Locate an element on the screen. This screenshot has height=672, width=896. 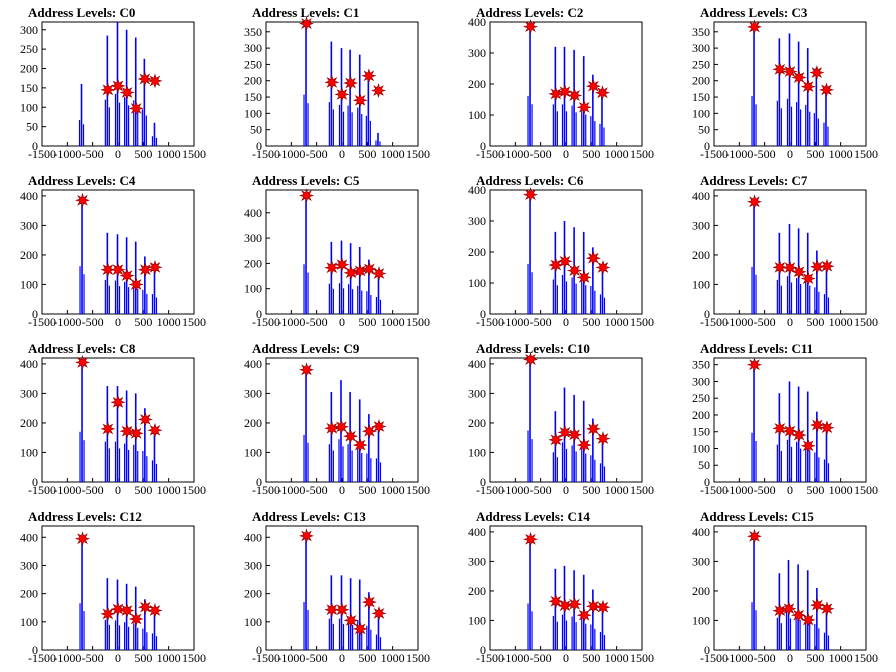
chart-title: Address Levels: C10 is located at coordinates (533, 348).